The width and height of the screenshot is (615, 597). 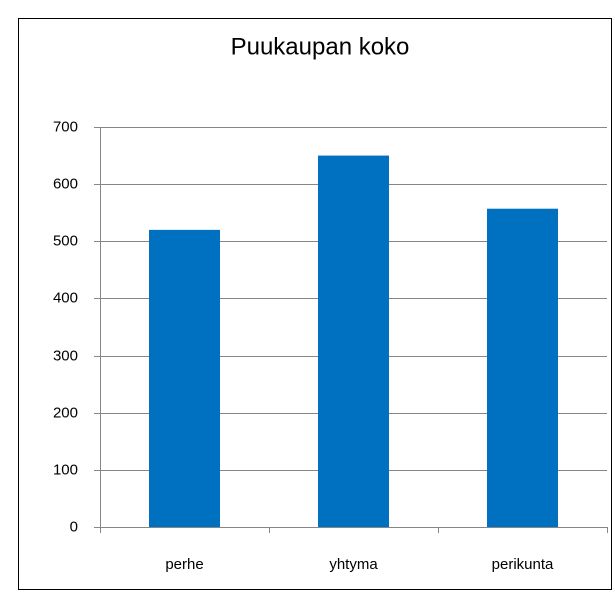 What do you see at coordinates (65, 412) in the screenshot?
I see `y-tick-label: 200` at bounding box center [65, 412].